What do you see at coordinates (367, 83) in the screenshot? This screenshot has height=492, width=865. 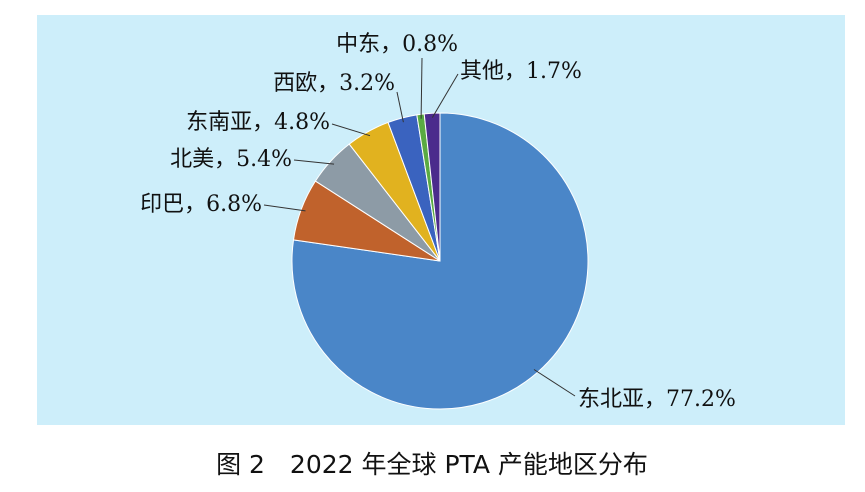 I see `value-label: 3.2%` at bounding box center [367, 83].